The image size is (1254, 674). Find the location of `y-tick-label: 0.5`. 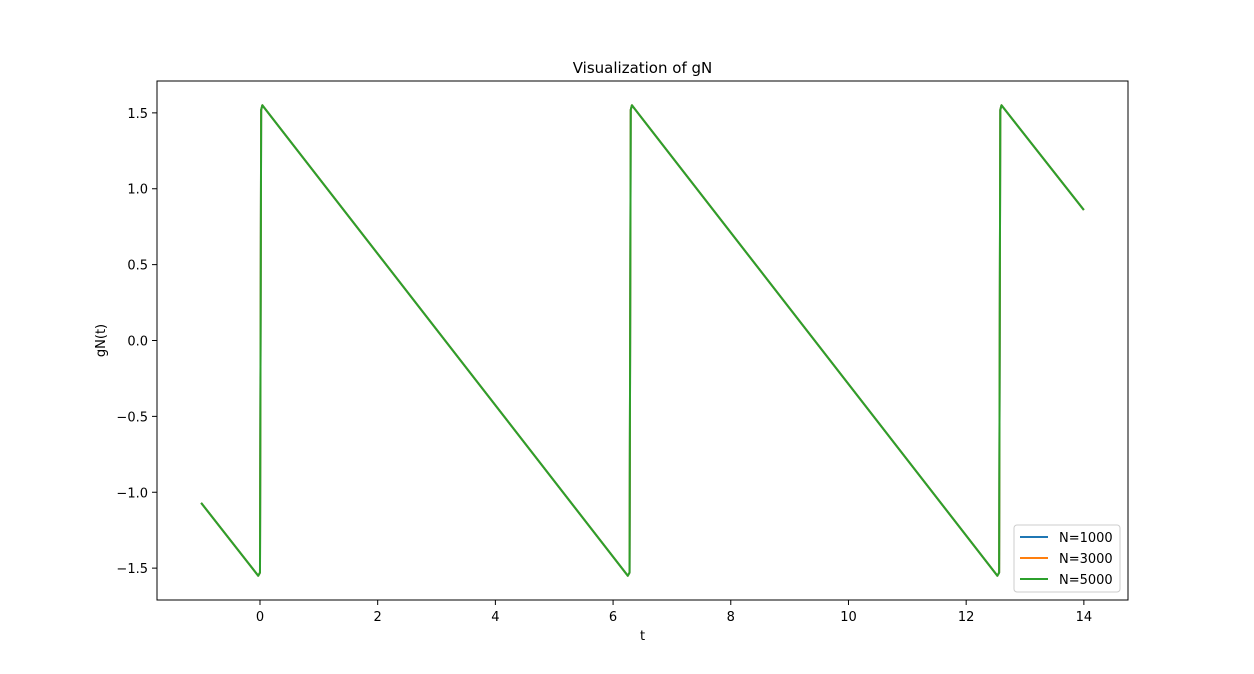

y-tick-label: 0.5 is located at coordinates (137, 266).